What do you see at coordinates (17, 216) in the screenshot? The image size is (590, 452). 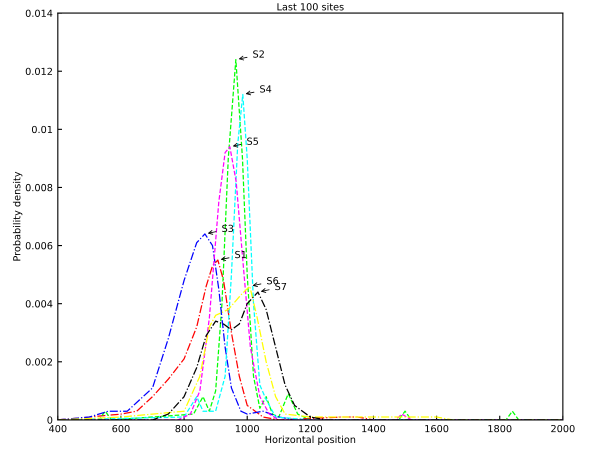 I see `y-axis-title: Probability density` at bounding box center [17, 216].